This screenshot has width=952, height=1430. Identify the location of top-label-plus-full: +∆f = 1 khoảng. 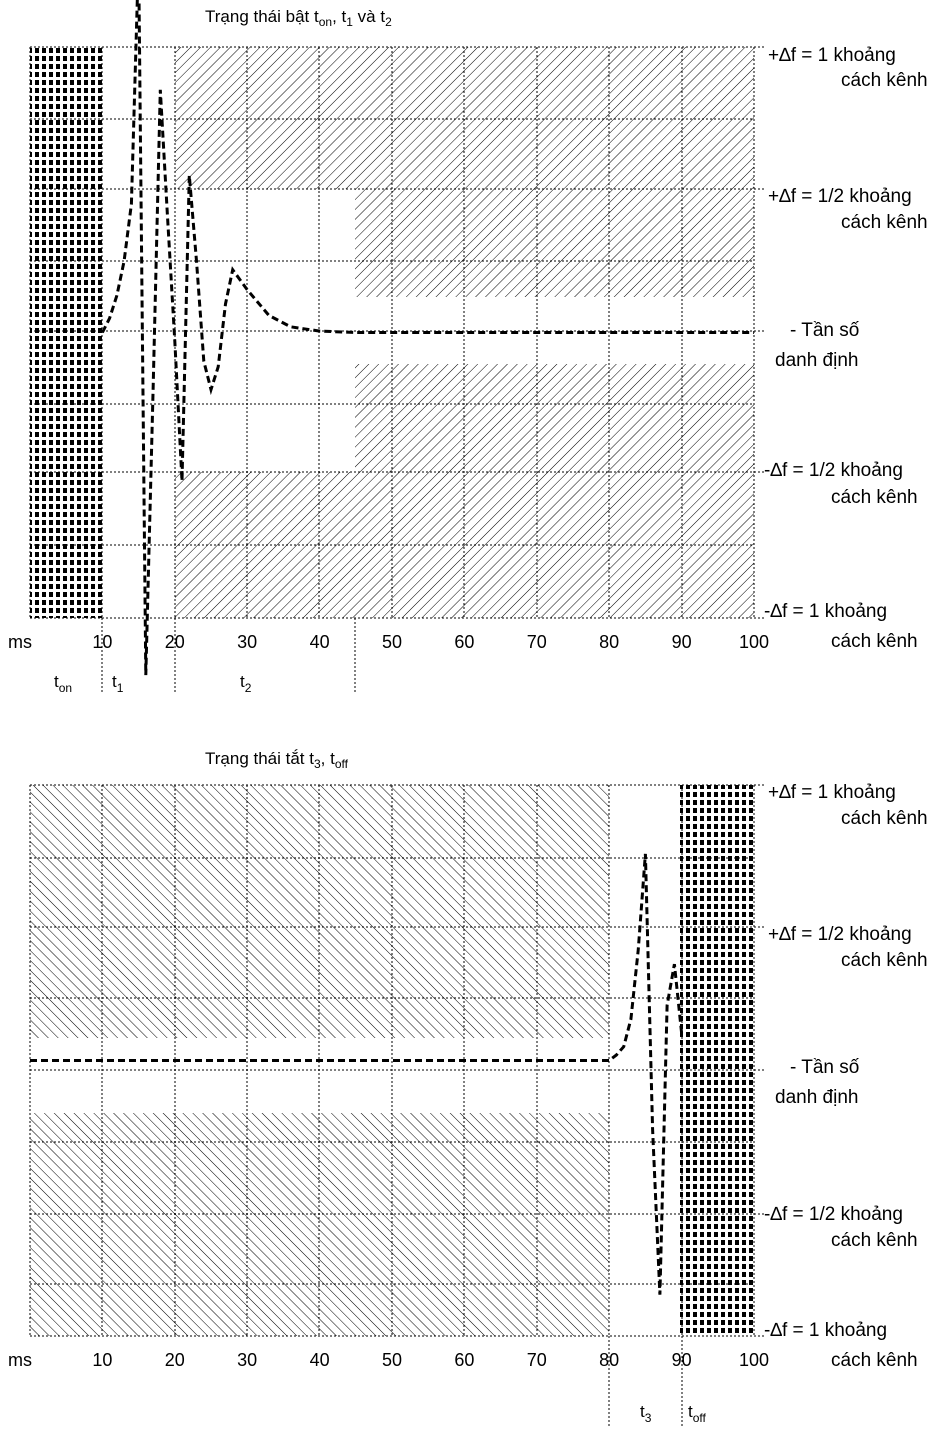
(832, 55).